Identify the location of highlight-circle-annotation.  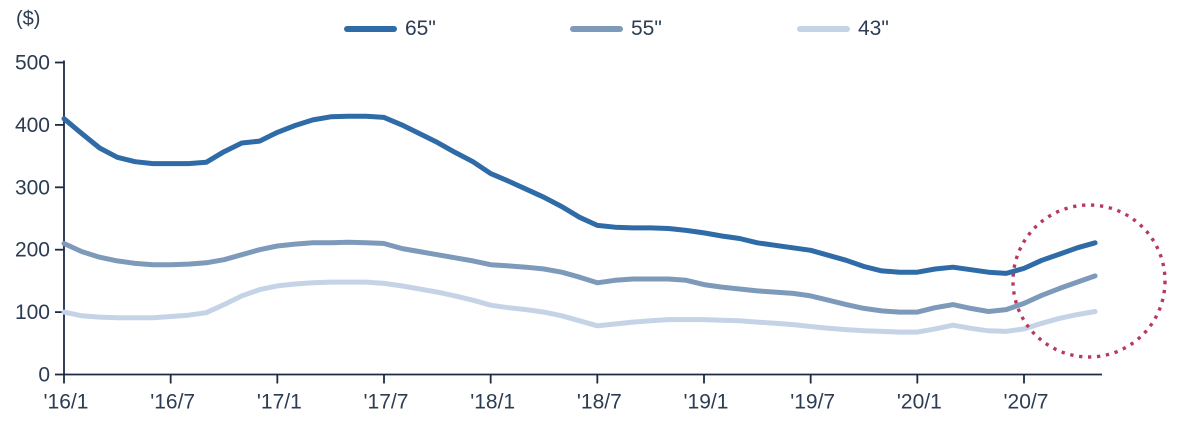
(1089, 281).